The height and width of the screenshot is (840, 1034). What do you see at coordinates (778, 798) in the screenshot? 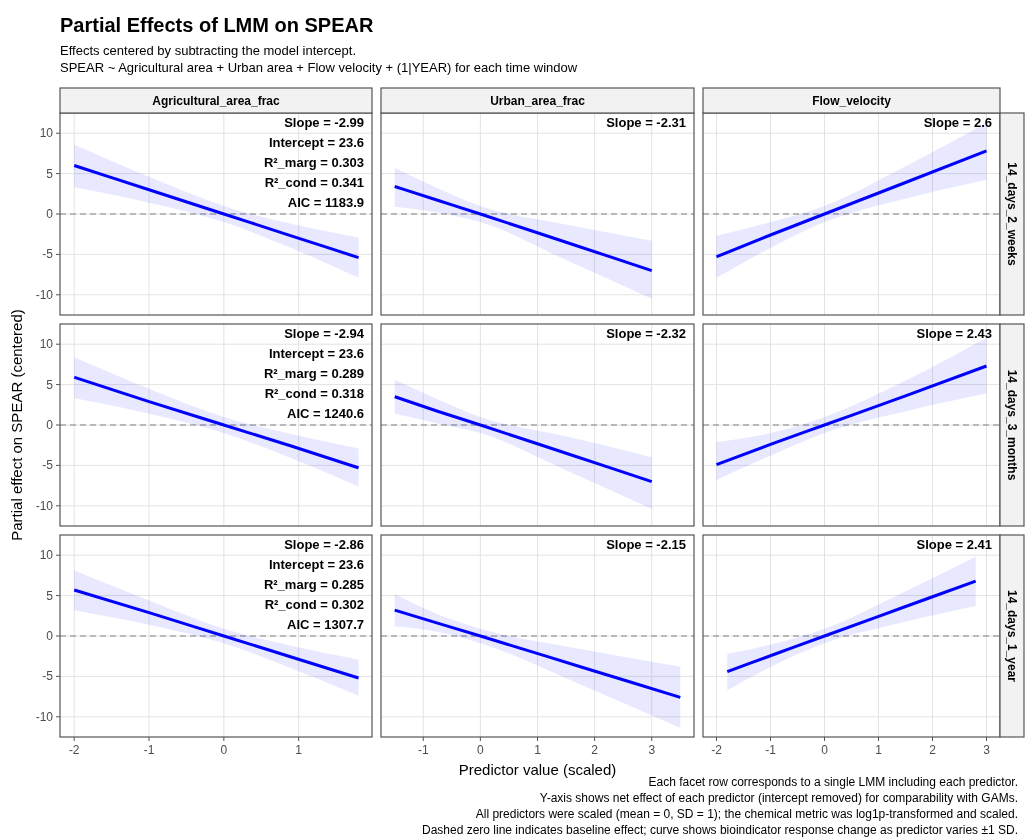
I see `text: Y-axis shows net effect of each predictor (intercept removed) for comparability with GAMs.` at bounding box center [778, 798].